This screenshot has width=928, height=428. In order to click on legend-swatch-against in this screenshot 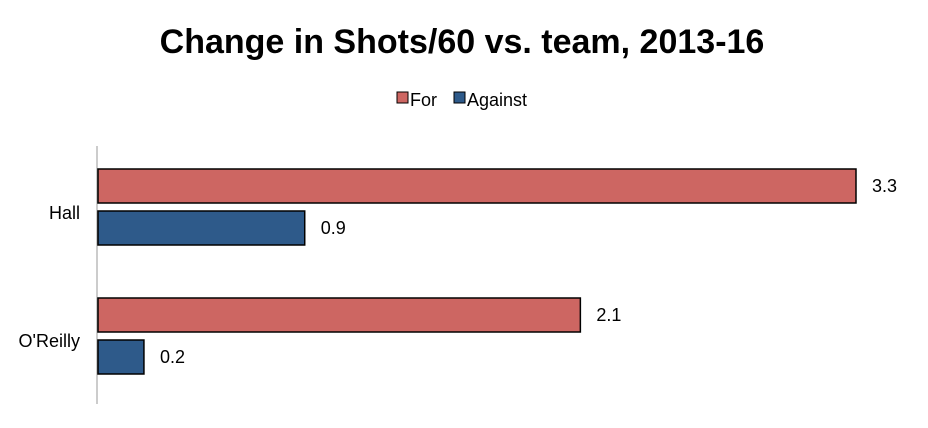, I will do `click(459, 97)`.